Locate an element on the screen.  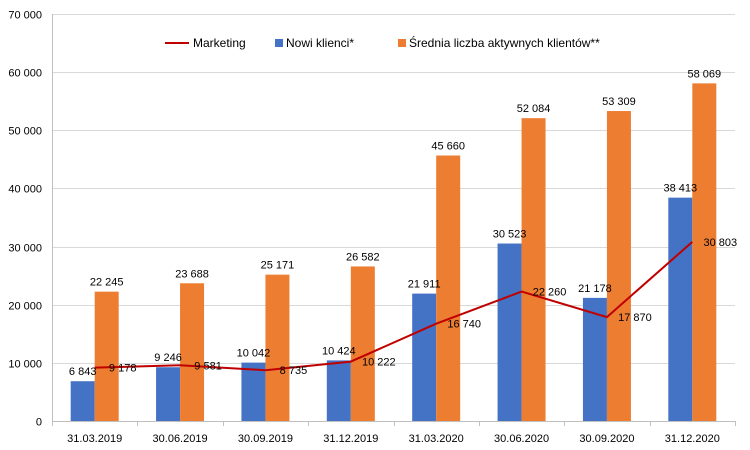
data-label-nowi-klienci: 9 246 is located at coordinates (168, 358).